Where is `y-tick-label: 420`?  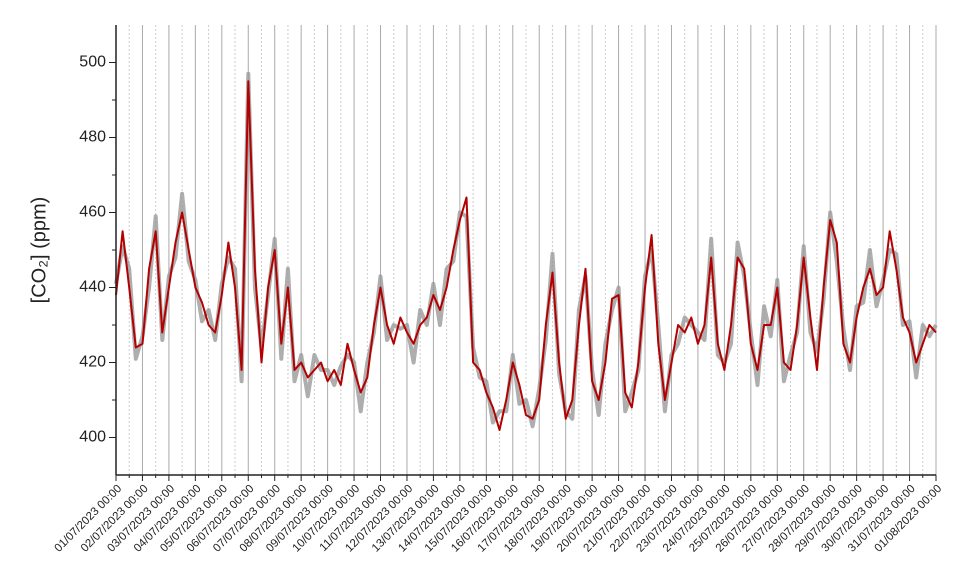
y-tick-label: 420 is located at coordinates (92, 362).